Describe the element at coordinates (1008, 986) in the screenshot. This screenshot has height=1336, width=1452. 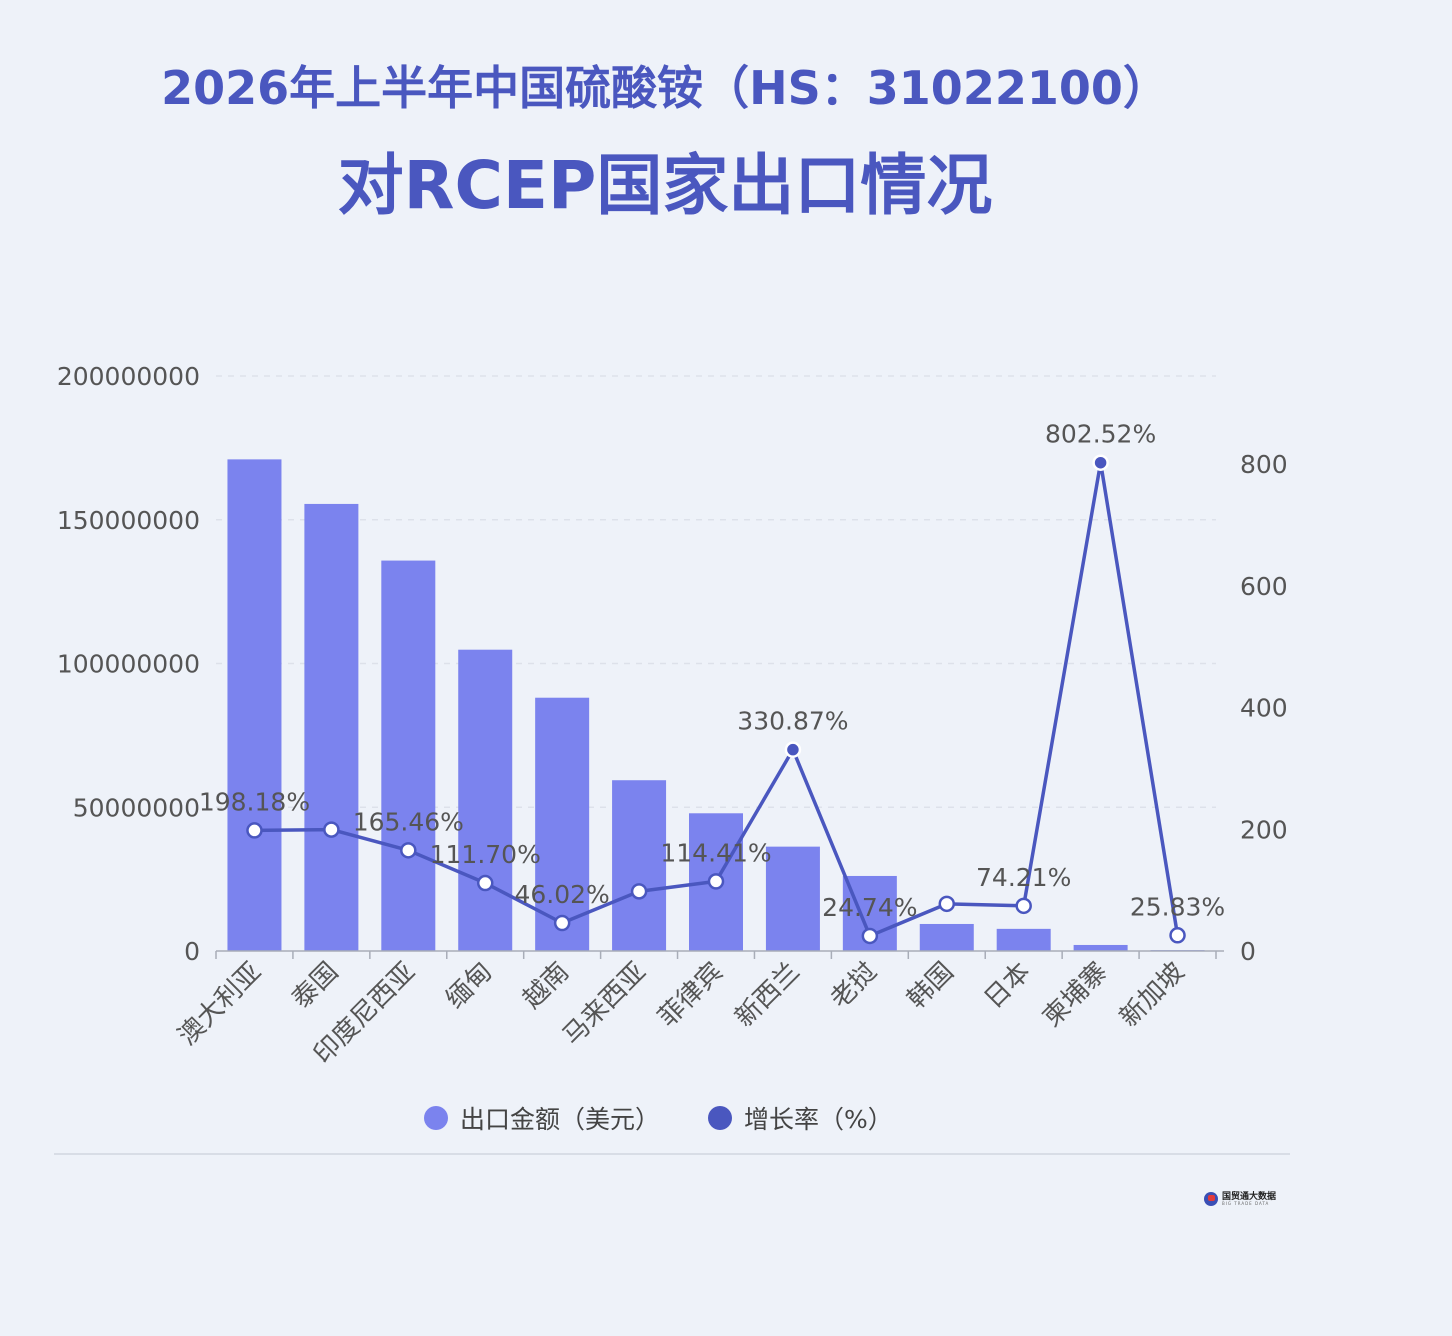
I see `x-tick-label: 日本` at that location.